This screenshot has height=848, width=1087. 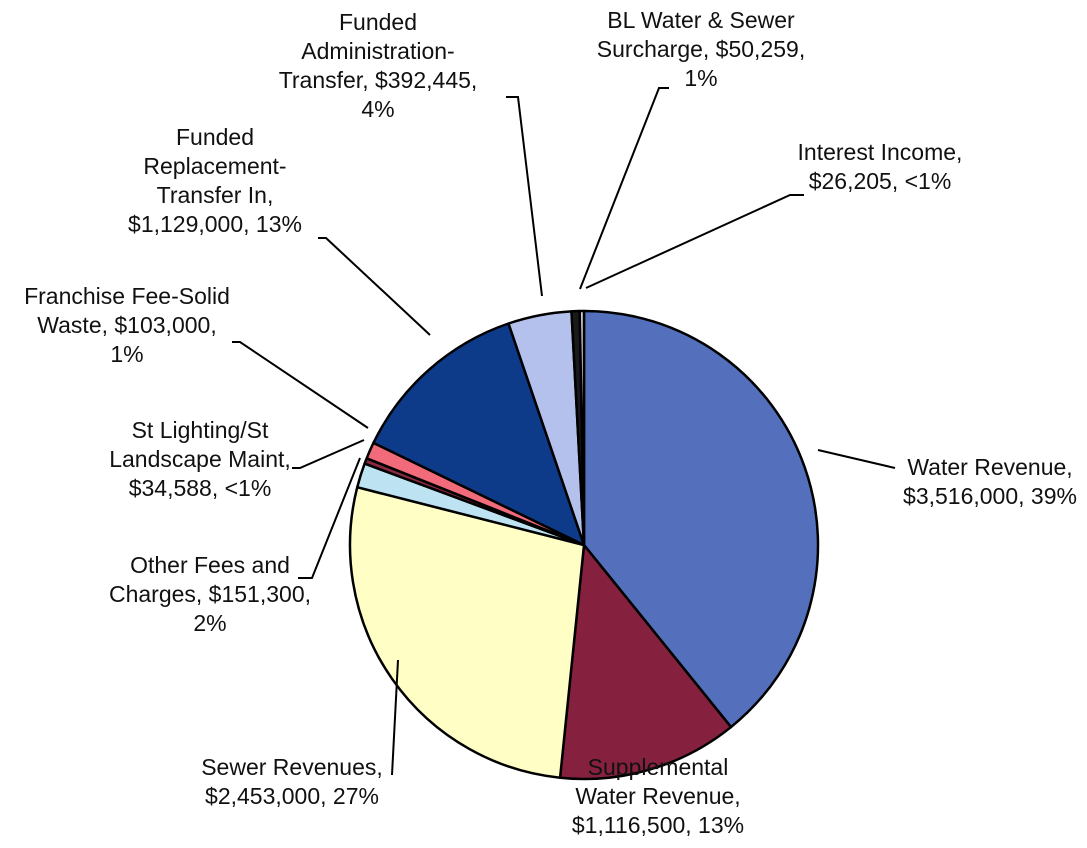 What do you see at coordinates (701, 20) in the screenshot?
I see `slice-label-line: BL Water & Sewer` at bounding box center [701, 20].